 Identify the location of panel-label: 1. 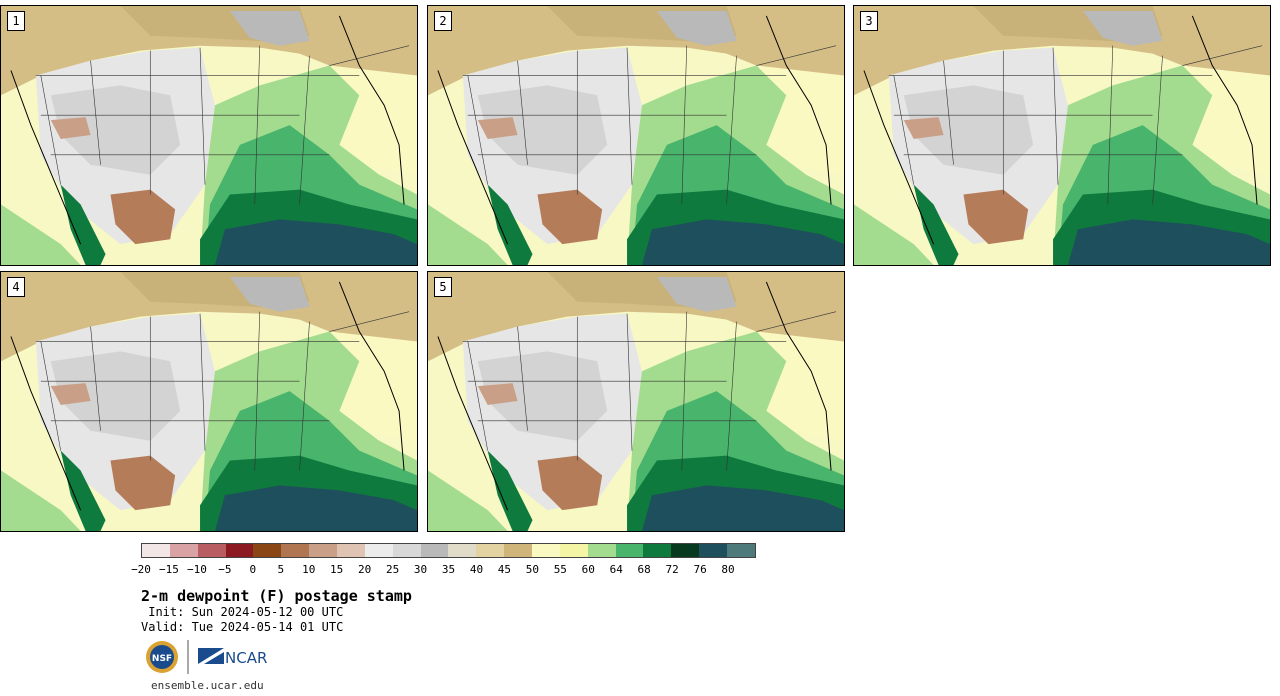
(16, 21).